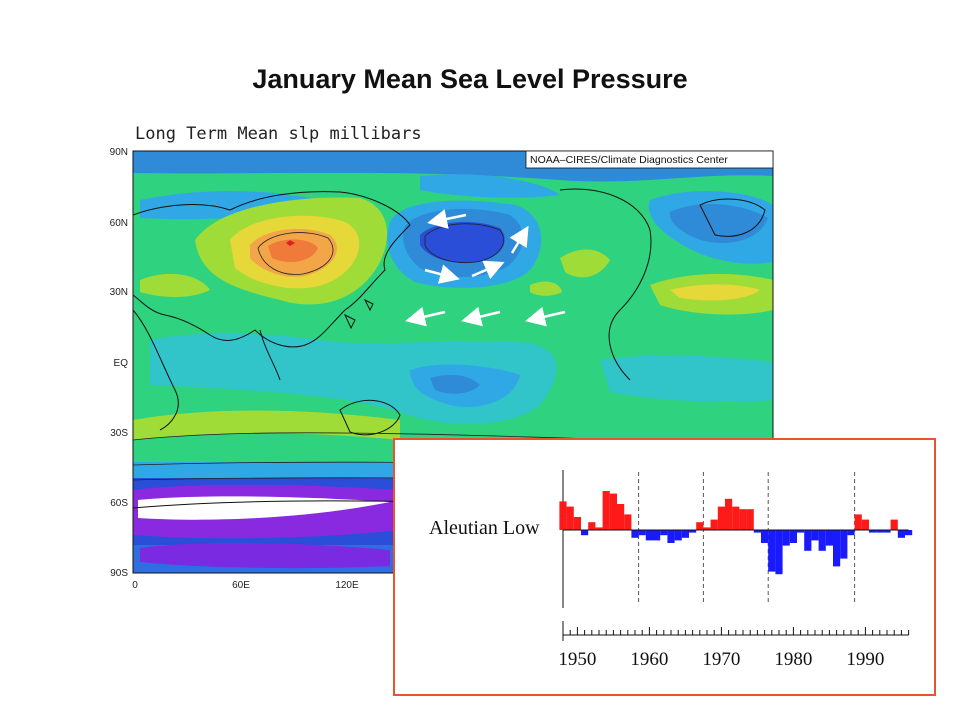 The width and height of the screenshot is (960, 720). Describe the element at coordinates (470, 79) in the screenshot. I see `page-title: January Mean Sea Level Pressure` at that location.